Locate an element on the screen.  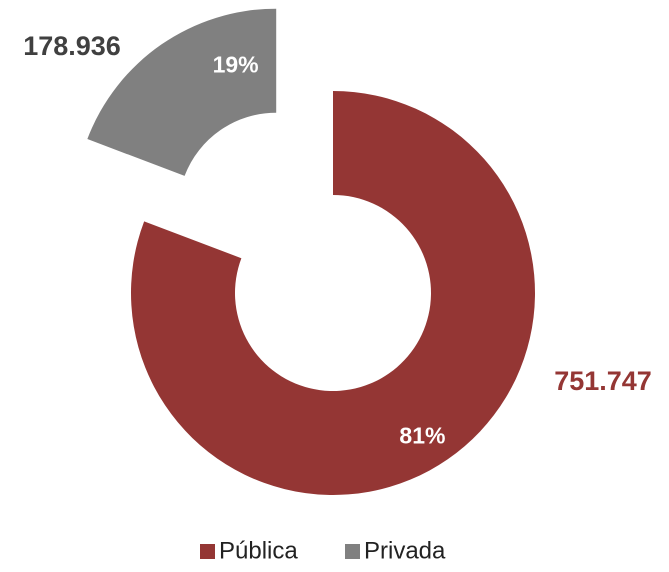
value-label: 751.747 is located at coordinates (603, 381).